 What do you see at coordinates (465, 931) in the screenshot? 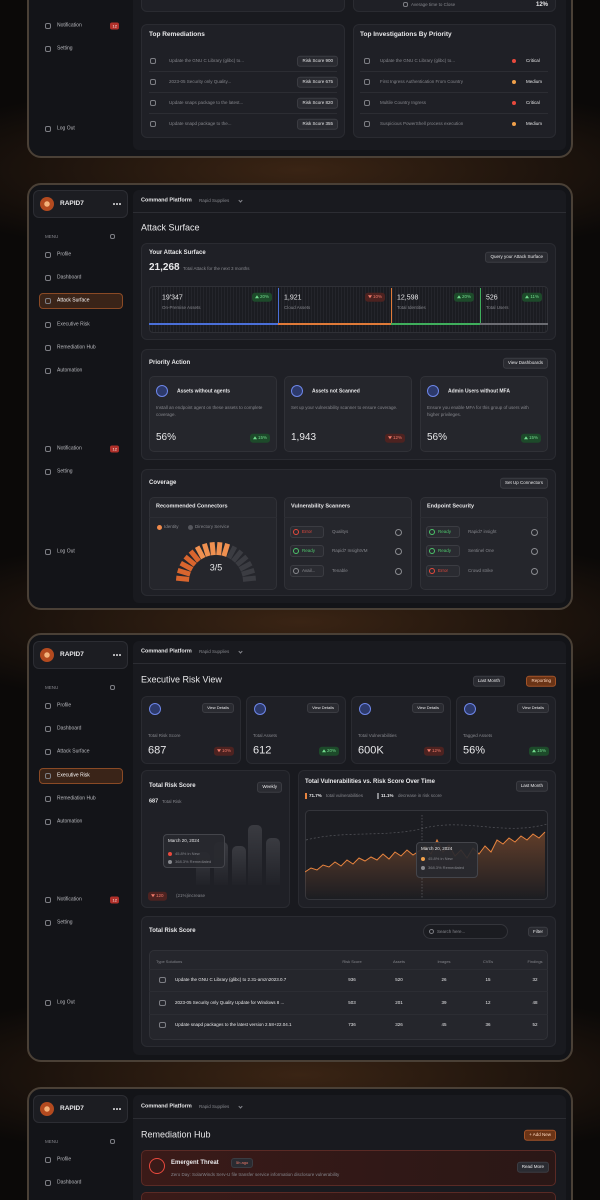
I see `search-box` at bounding box center [465, 931].